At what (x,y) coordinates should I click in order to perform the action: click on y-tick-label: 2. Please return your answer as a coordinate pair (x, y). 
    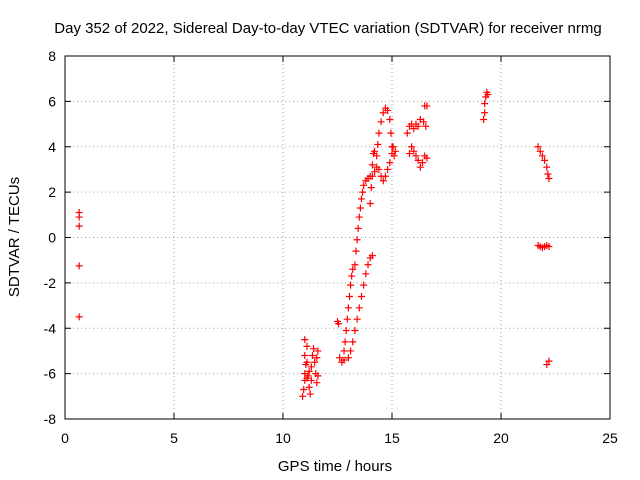
    Looking at the image, I should click on (52, 192).